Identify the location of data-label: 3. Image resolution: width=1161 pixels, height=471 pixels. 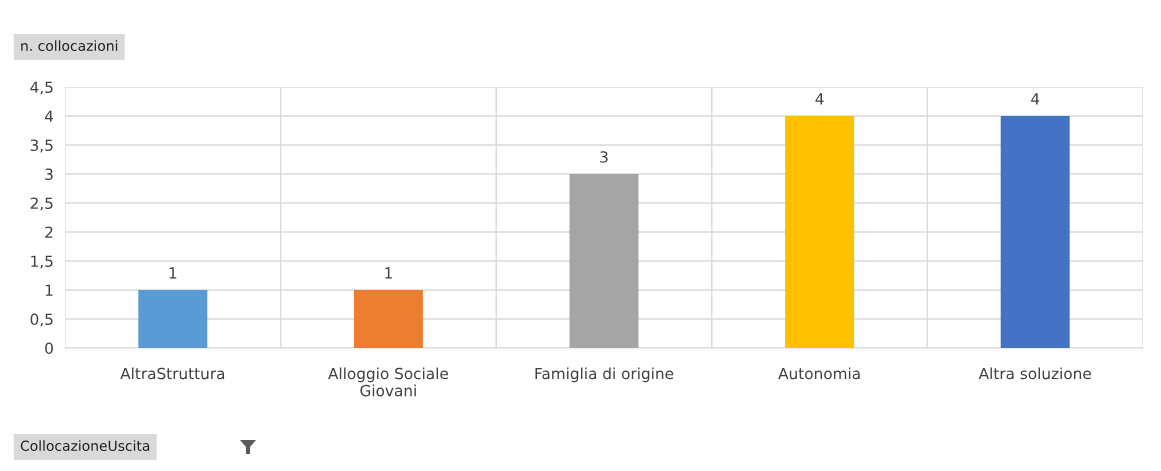
(604, 157).